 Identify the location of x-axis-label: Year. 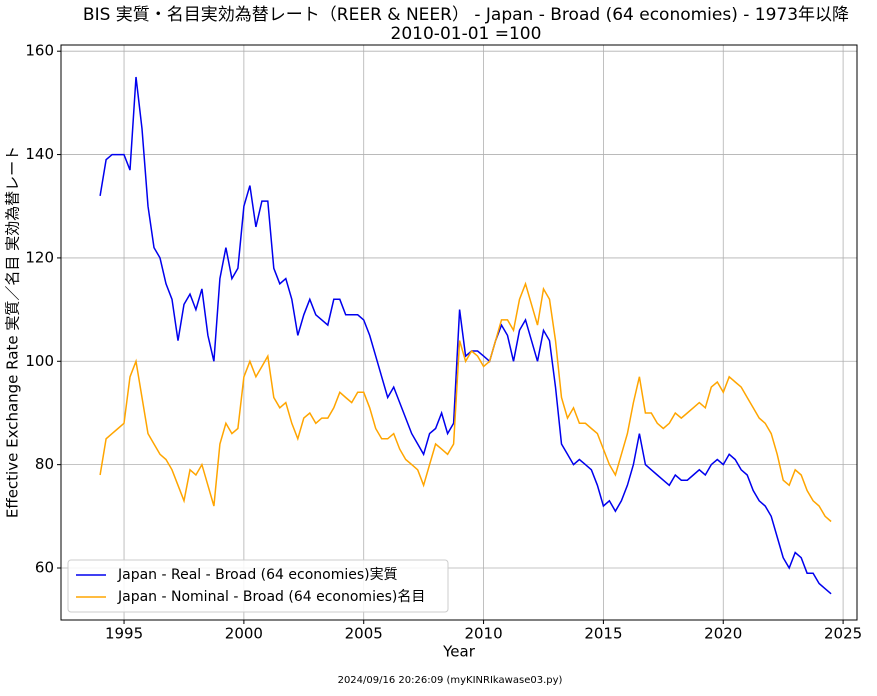
(459, 652).